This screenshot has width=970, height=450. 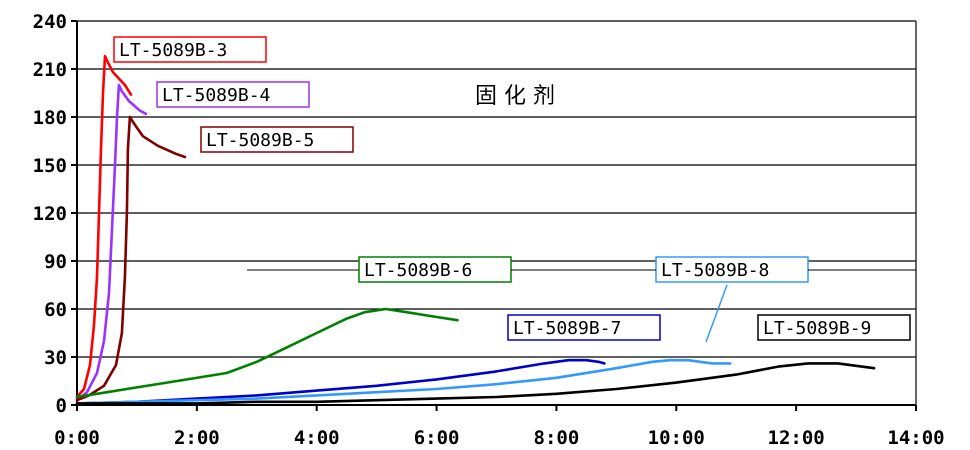 I want to click on x-tick-labels: 0:00 2:00 4:00 6:00 8:00 10:00 12:00 14:00, so click(x=499, y=438).